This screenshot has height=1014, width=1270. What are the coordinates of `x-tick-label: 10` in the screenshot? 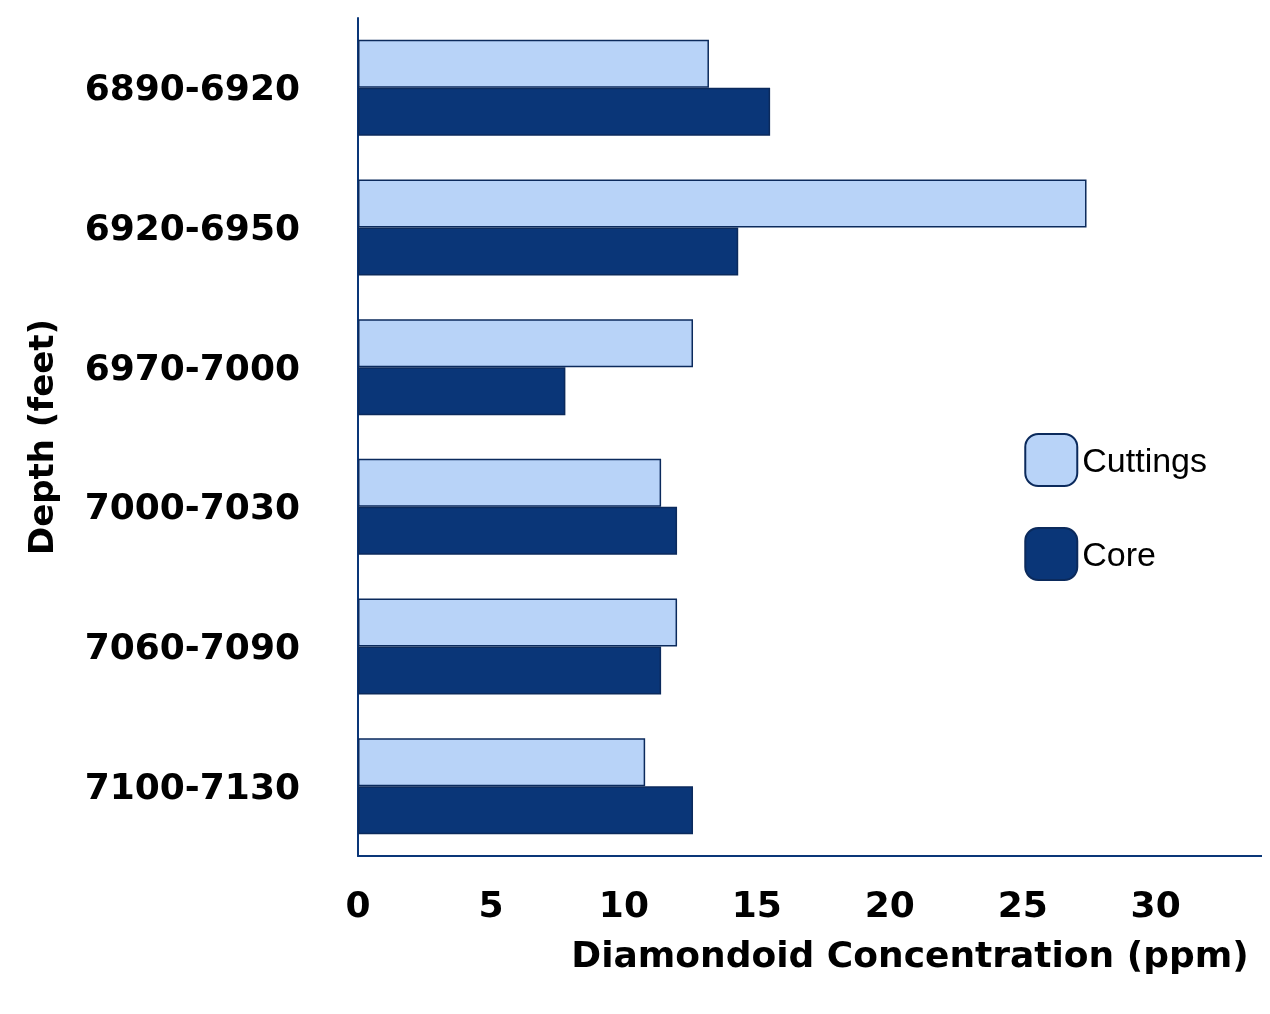 It's located at (623, 904).